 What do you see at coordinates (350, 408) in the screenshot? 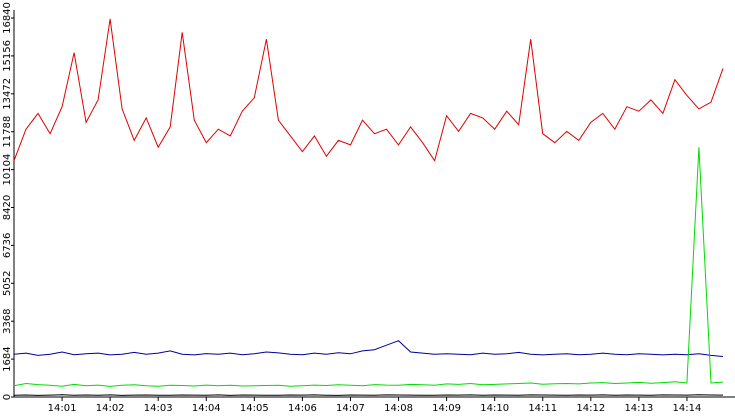
I see `x-tick-label: 14:07` at bounding box center [350, 408].